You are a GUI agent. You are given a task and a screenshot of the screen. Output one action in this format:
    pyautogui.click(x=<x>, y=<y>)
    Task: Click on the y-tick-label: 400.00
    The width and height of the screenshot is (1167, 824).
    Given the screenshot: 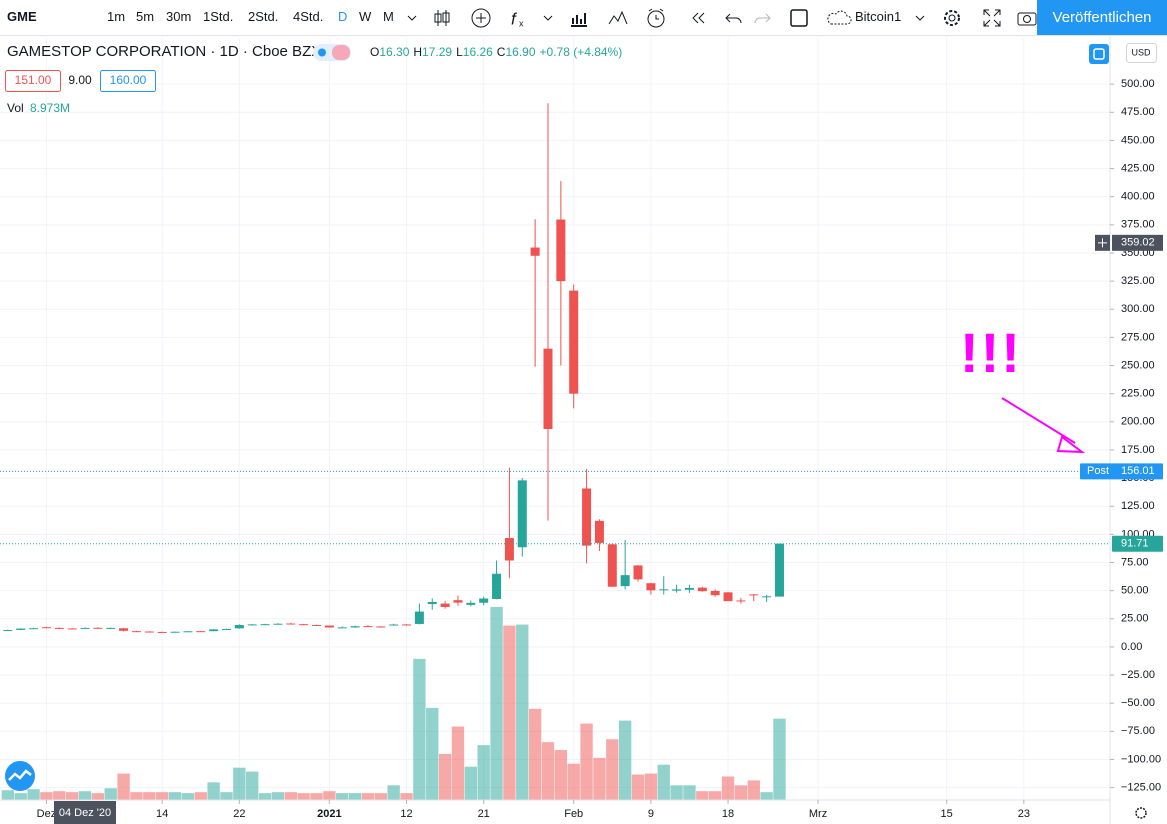 What is the action you would take?
    pyautogui.click(x=1138, y=197)
    